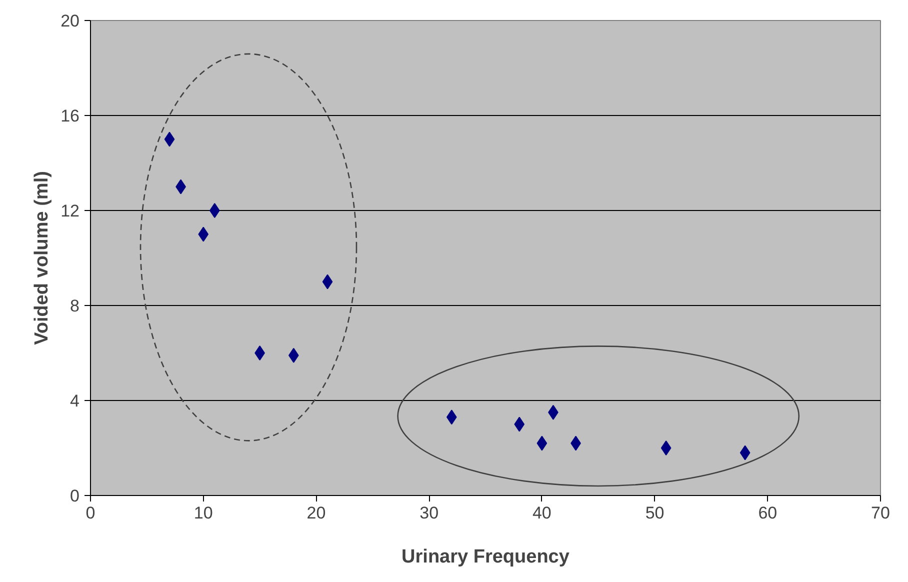 The image size is (908, 582). What do you see at coordinates (91, 513) in the screenshot?
I see `x-tick-label: 0` at bounding box center [91, 513].